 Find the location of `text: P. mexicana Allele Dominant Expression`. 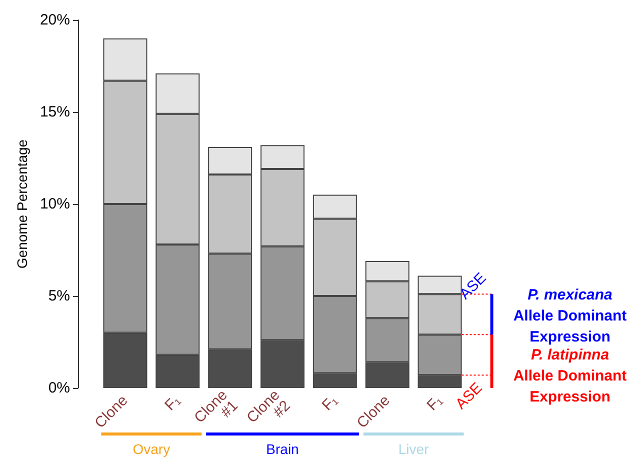

text: P. mexicana Allele Dominant Expression is located at coordinates (570, 316).